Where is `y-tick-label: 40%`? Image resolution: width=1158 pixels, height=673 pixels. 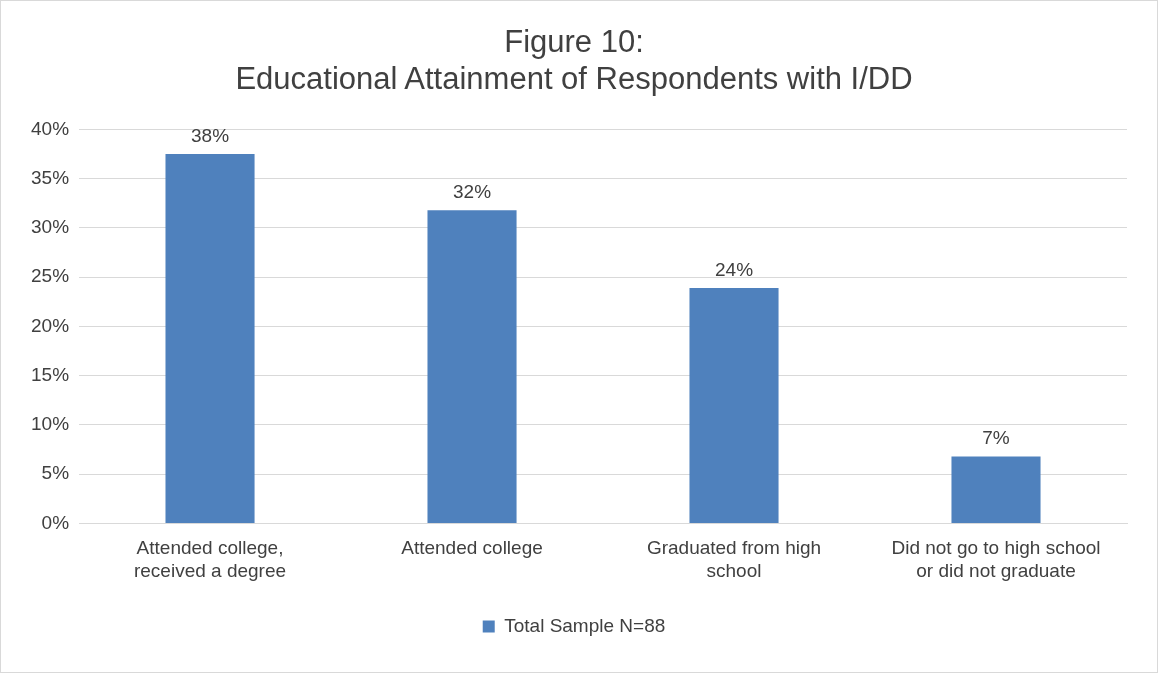 y-tick-label: 40% is located at coordinates (50, 128).